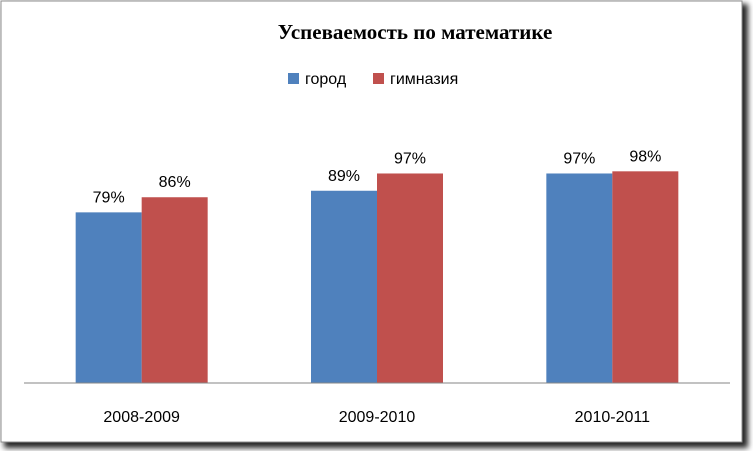  Describe the element at coordinates (175, 182) in the screenshot. I see `data-label-гимназия-2008-2009: 86%` at that location.